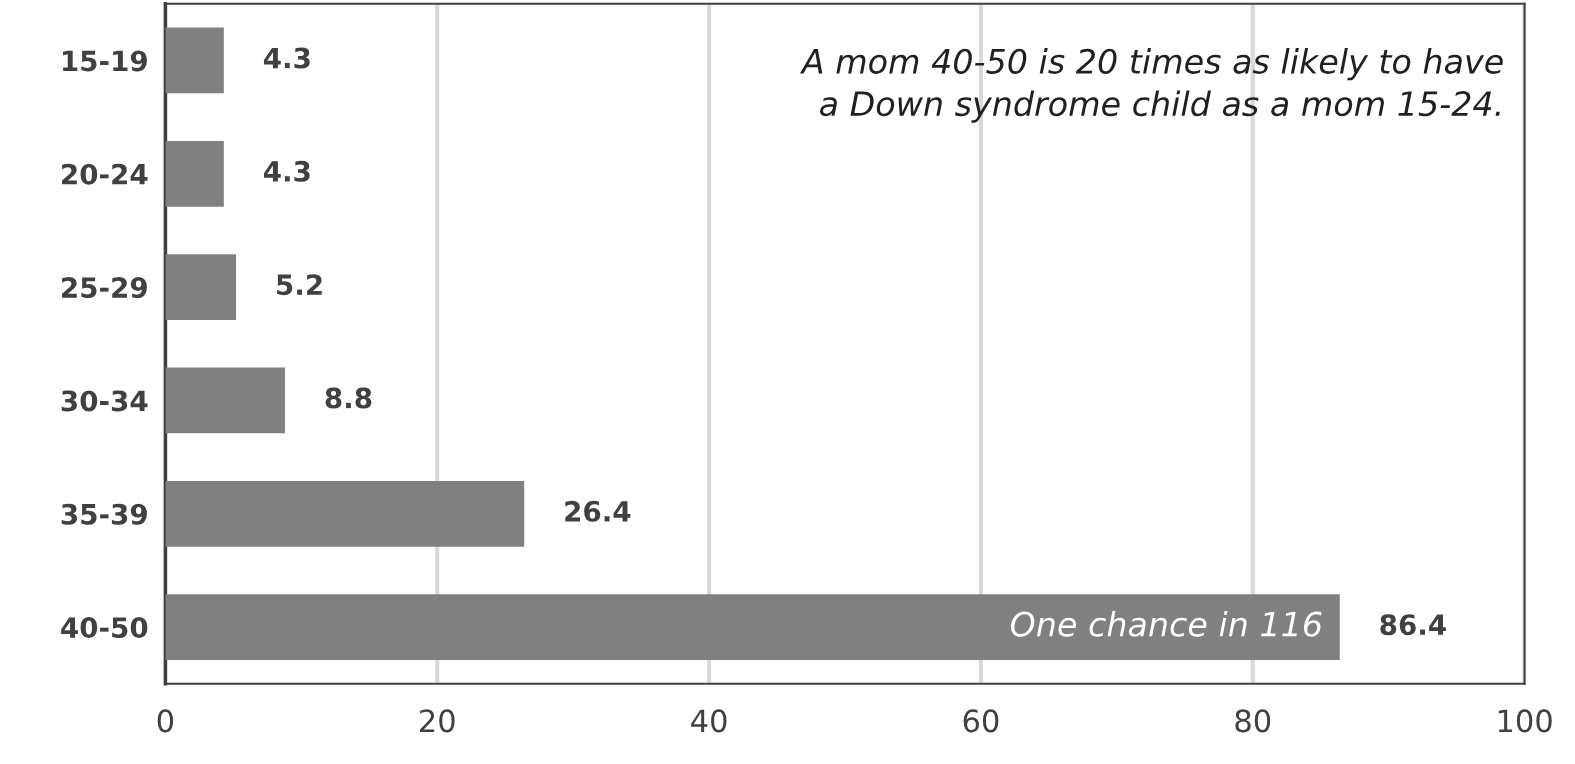 The height and width of the screenshot is (764, 1575). I want to click on annotation: One chance in 116, so click(1166, 623).